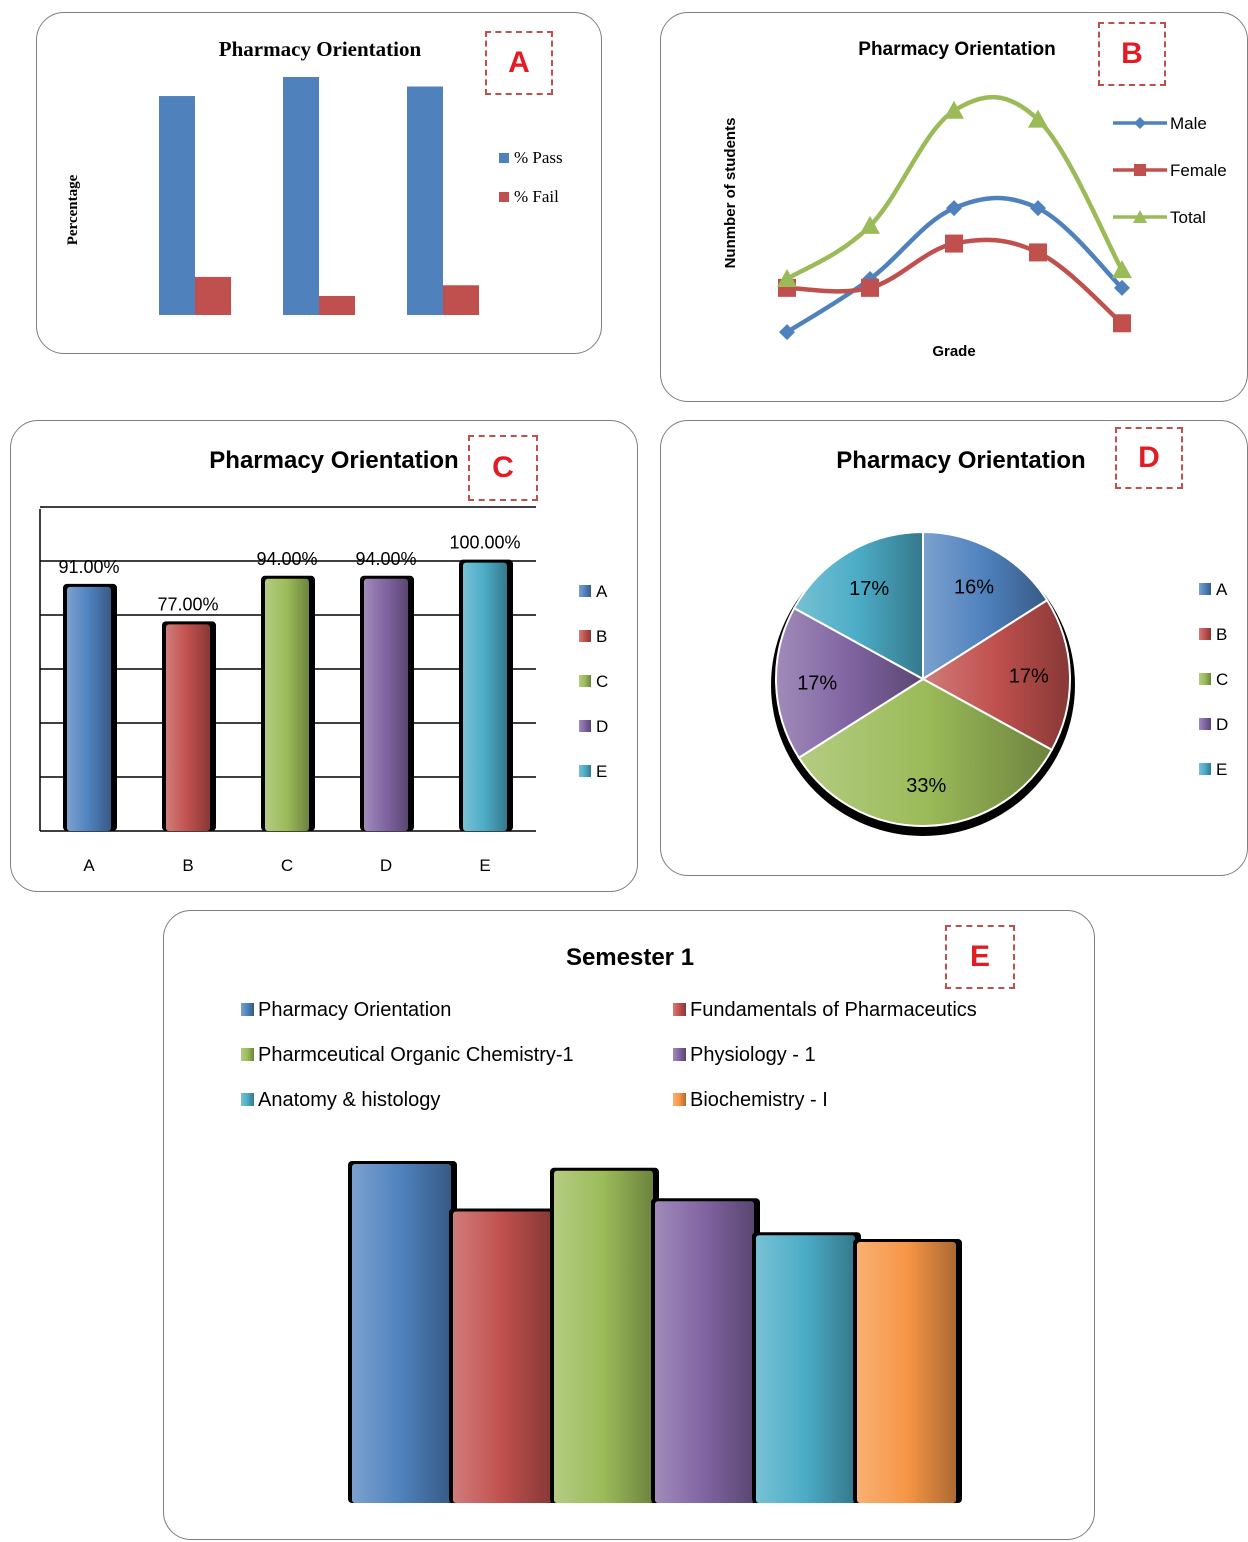 This screenshot has height=1542, width=1248. What do you see at coordinates (287, 865) in the screenshot?
I see `x-tick-label: C` at bounding box center [287, 865].